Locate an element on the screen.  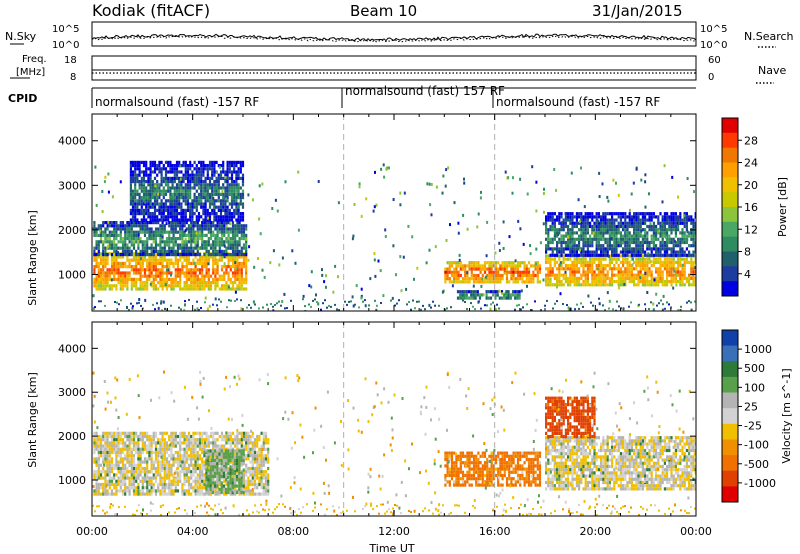
y-tick-label: 3000 is located at coordinates (72, 185).